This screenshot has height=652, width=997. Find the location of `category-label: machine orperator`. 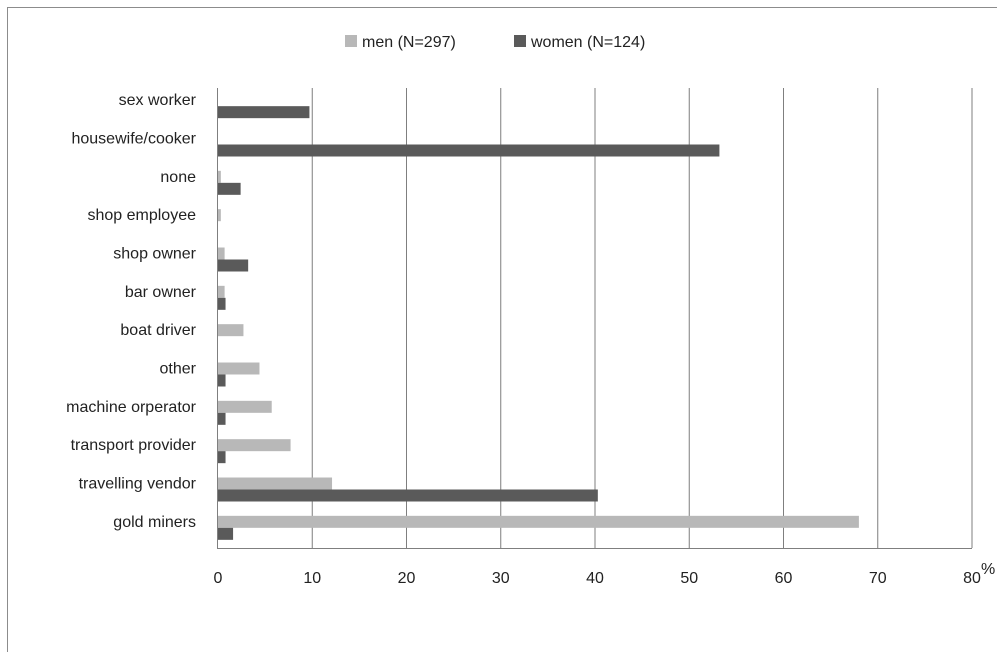

category-label: machine orperator is located at coordinates (131, 407).